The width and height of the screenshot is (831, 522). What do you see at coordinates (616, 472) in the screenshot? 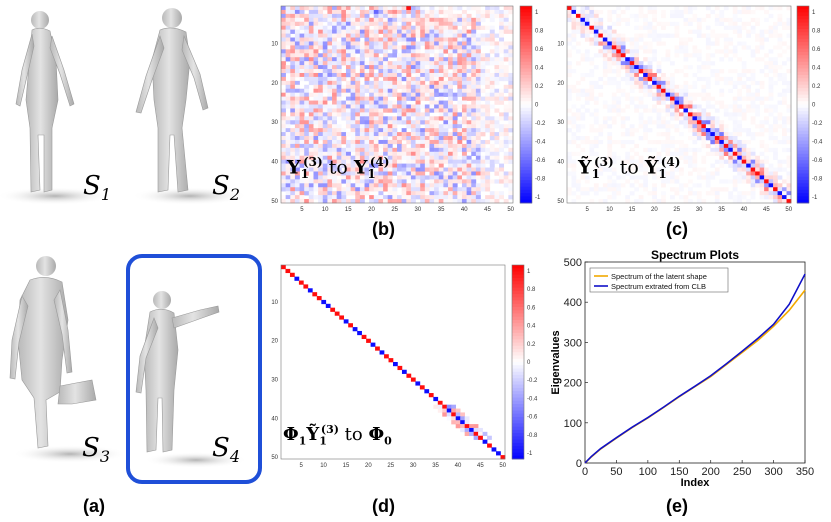
I see `x-tick-label: 50` at bounding box center [616, 472].